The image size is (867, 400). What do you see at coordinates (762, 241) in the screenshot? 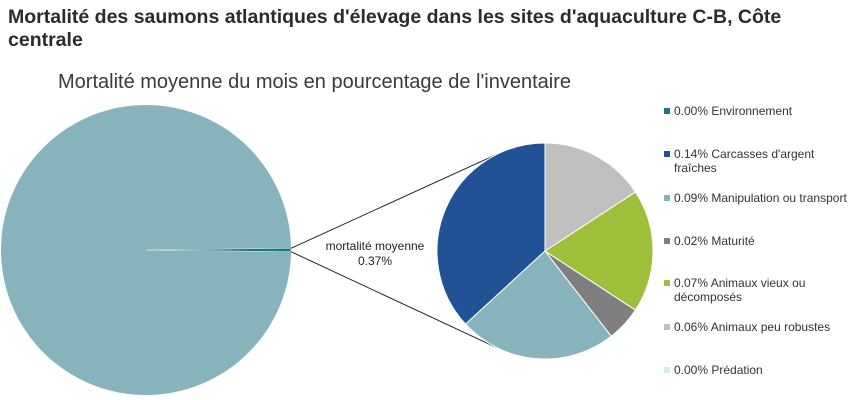
I see `legend-item: 0.02% Maturité` at bounding box center [762, 241].